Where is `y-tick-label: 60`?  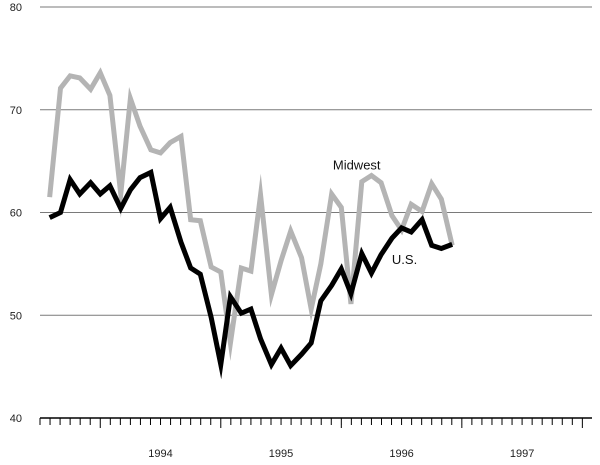
y-tick-label: 60 is located at coordinates (16, 214).